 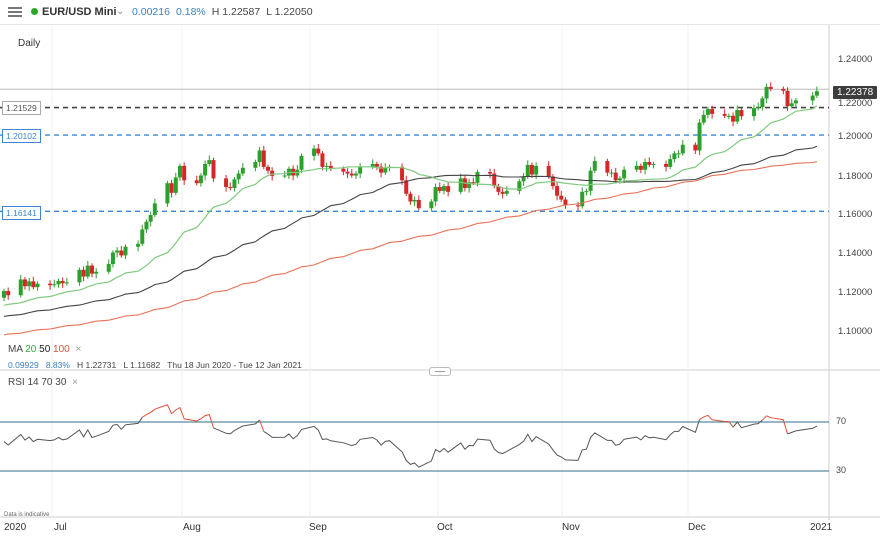 I want to click on rsi-tick: 70, so click(x=841, y=421).